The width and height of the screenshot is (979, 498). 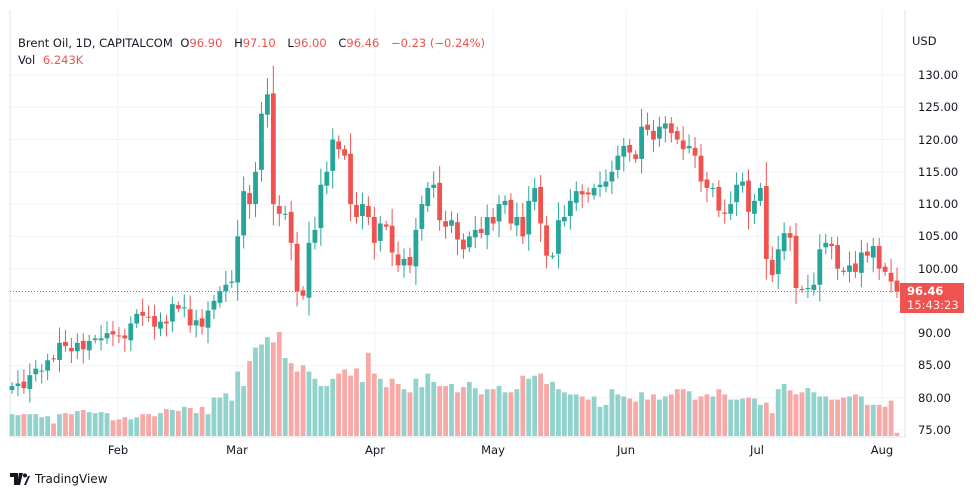 I want to click on currency-label: USD, so click(x=924, y=41).